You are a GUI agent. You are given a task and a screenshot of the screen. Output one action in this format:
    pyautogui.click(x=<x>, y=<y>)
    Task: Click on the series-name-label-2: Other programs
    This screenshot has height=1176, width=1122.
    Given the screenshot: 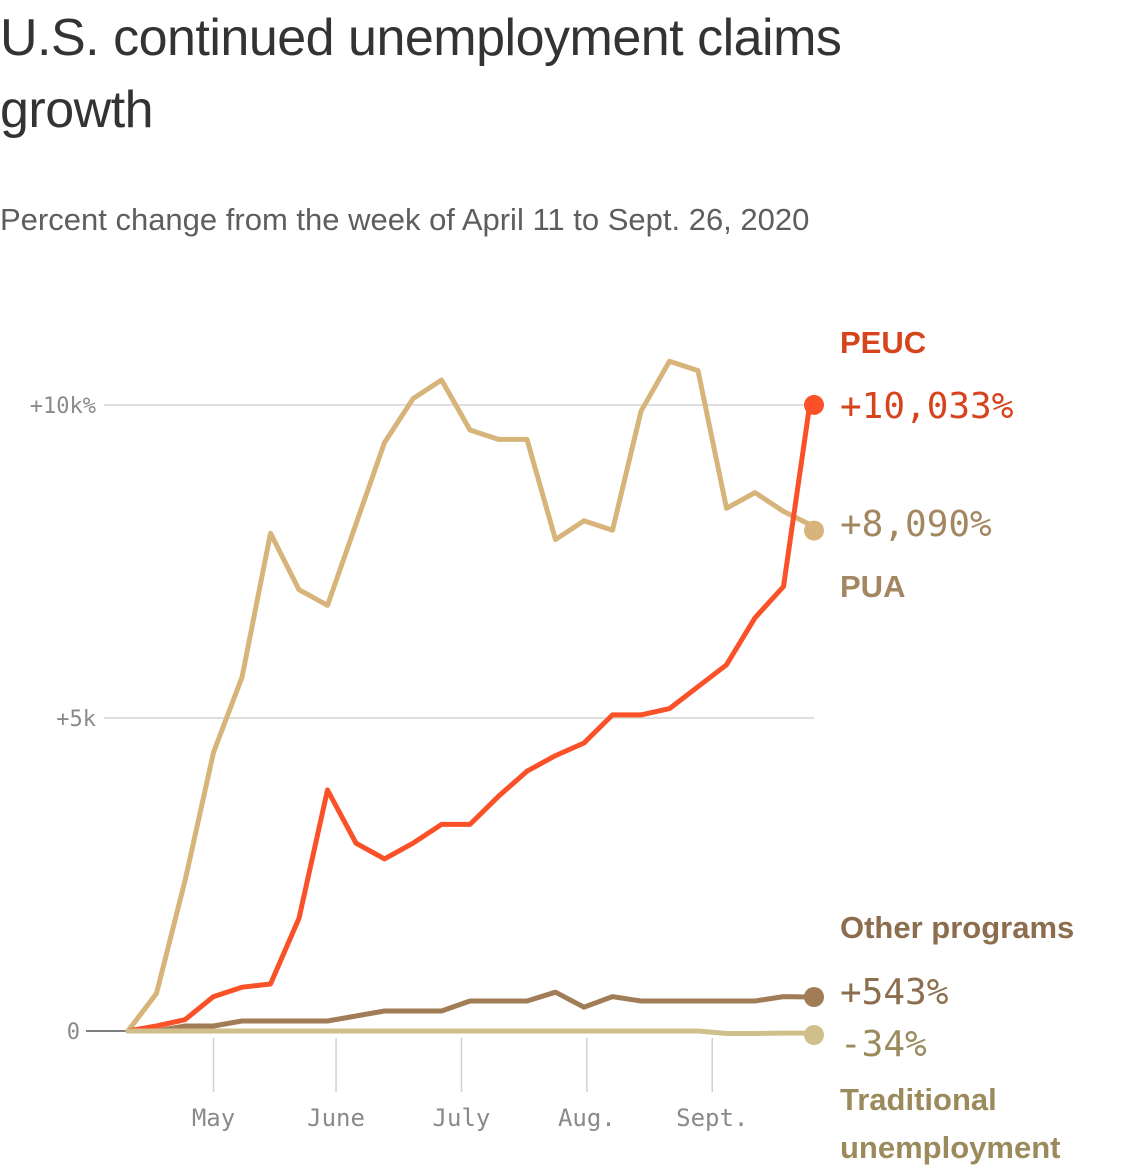 What is the action you would take?
    pyautogui.click(x=957, y=927)
    